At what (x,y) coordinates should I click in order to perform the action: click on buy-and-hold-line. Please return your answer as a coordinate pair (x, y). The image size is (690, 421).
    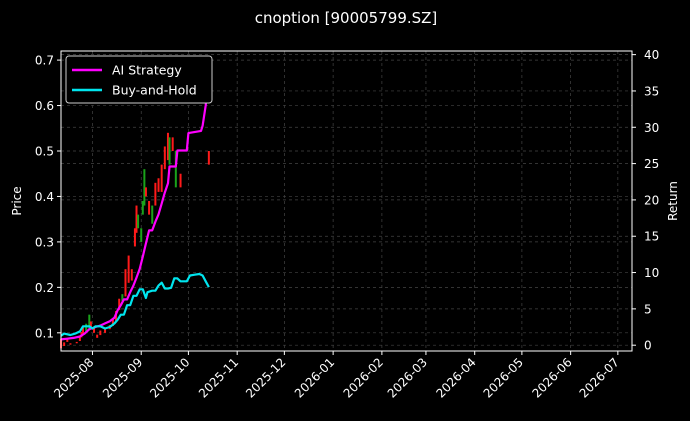
    Looking at the image, I should click on (135, 304).